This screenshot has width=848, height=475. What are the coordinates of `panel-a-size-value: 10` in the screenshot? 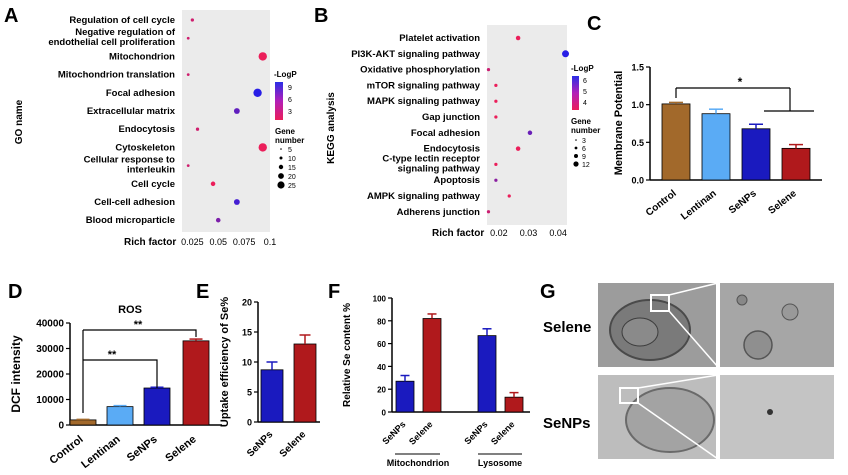 It's located at (292, 159).